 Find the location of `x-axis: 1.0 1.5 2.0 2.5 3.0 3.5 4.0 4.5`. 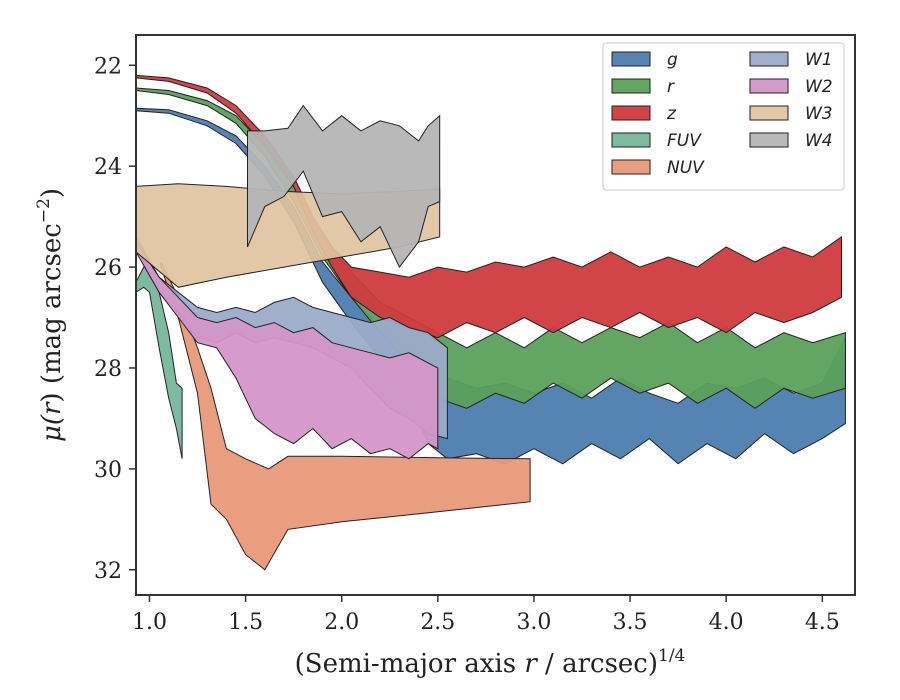

x-axis: 1.0 1.5 2.0 2.5 3.0 3.5 4.0 4.5 is located at coordinates (486, 615).